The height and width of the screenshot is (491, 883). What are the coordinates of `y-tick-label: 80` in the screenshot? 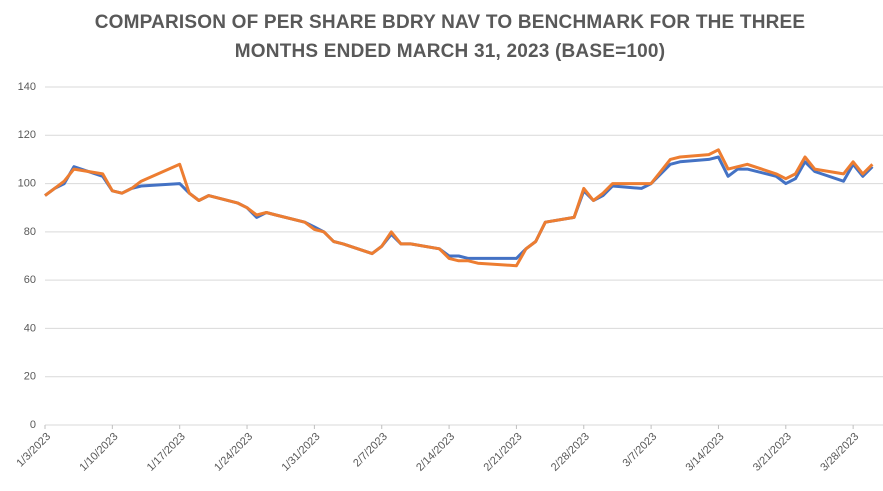 It's located at (30, 232).